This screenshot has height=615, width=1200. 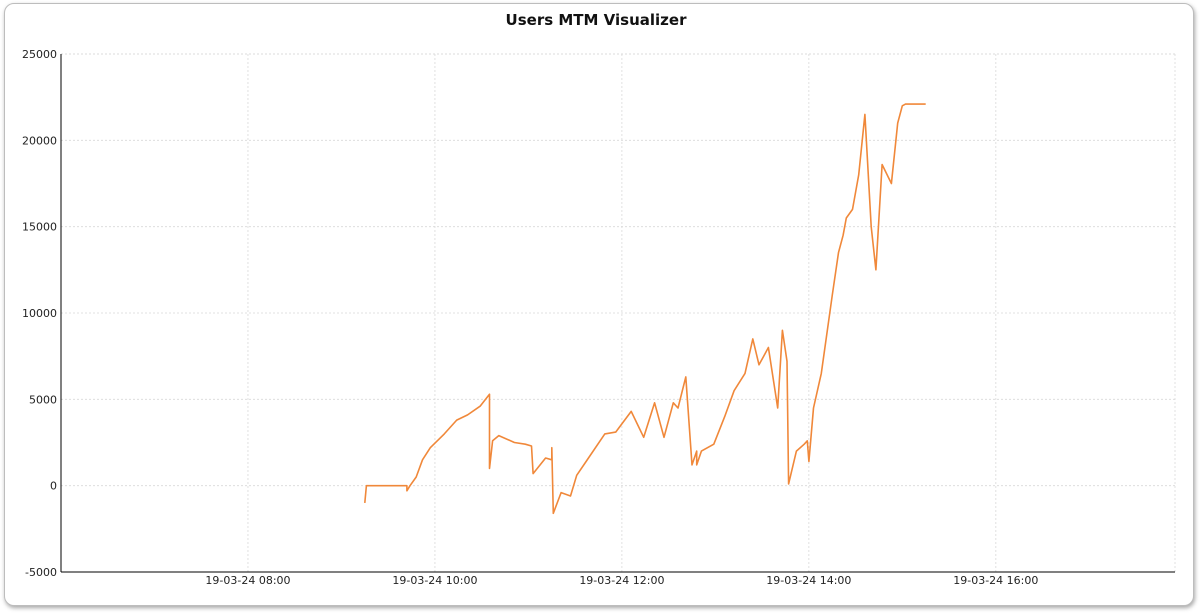 I want to click on y-tick-label: 20000, so click(x=39, y=140).